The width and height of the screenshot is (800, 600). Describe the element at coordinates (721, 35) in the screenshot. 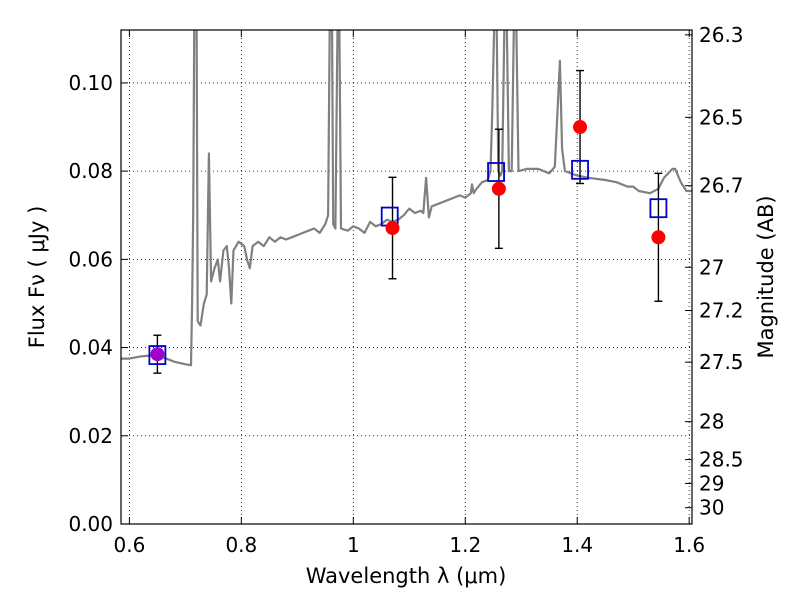

I see `right-tick-label: 26.3` at that location.